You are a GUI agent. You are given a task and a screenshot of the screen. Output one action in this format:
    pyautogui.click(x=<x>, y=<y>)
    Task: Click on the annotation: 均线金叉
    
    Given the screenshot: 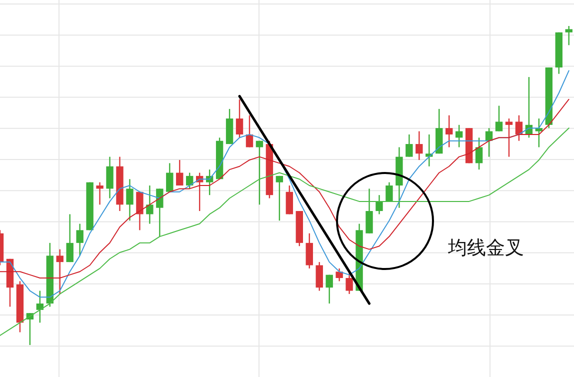 What is the action you would take?
    pyautogui.click(x=485, y=248)
    